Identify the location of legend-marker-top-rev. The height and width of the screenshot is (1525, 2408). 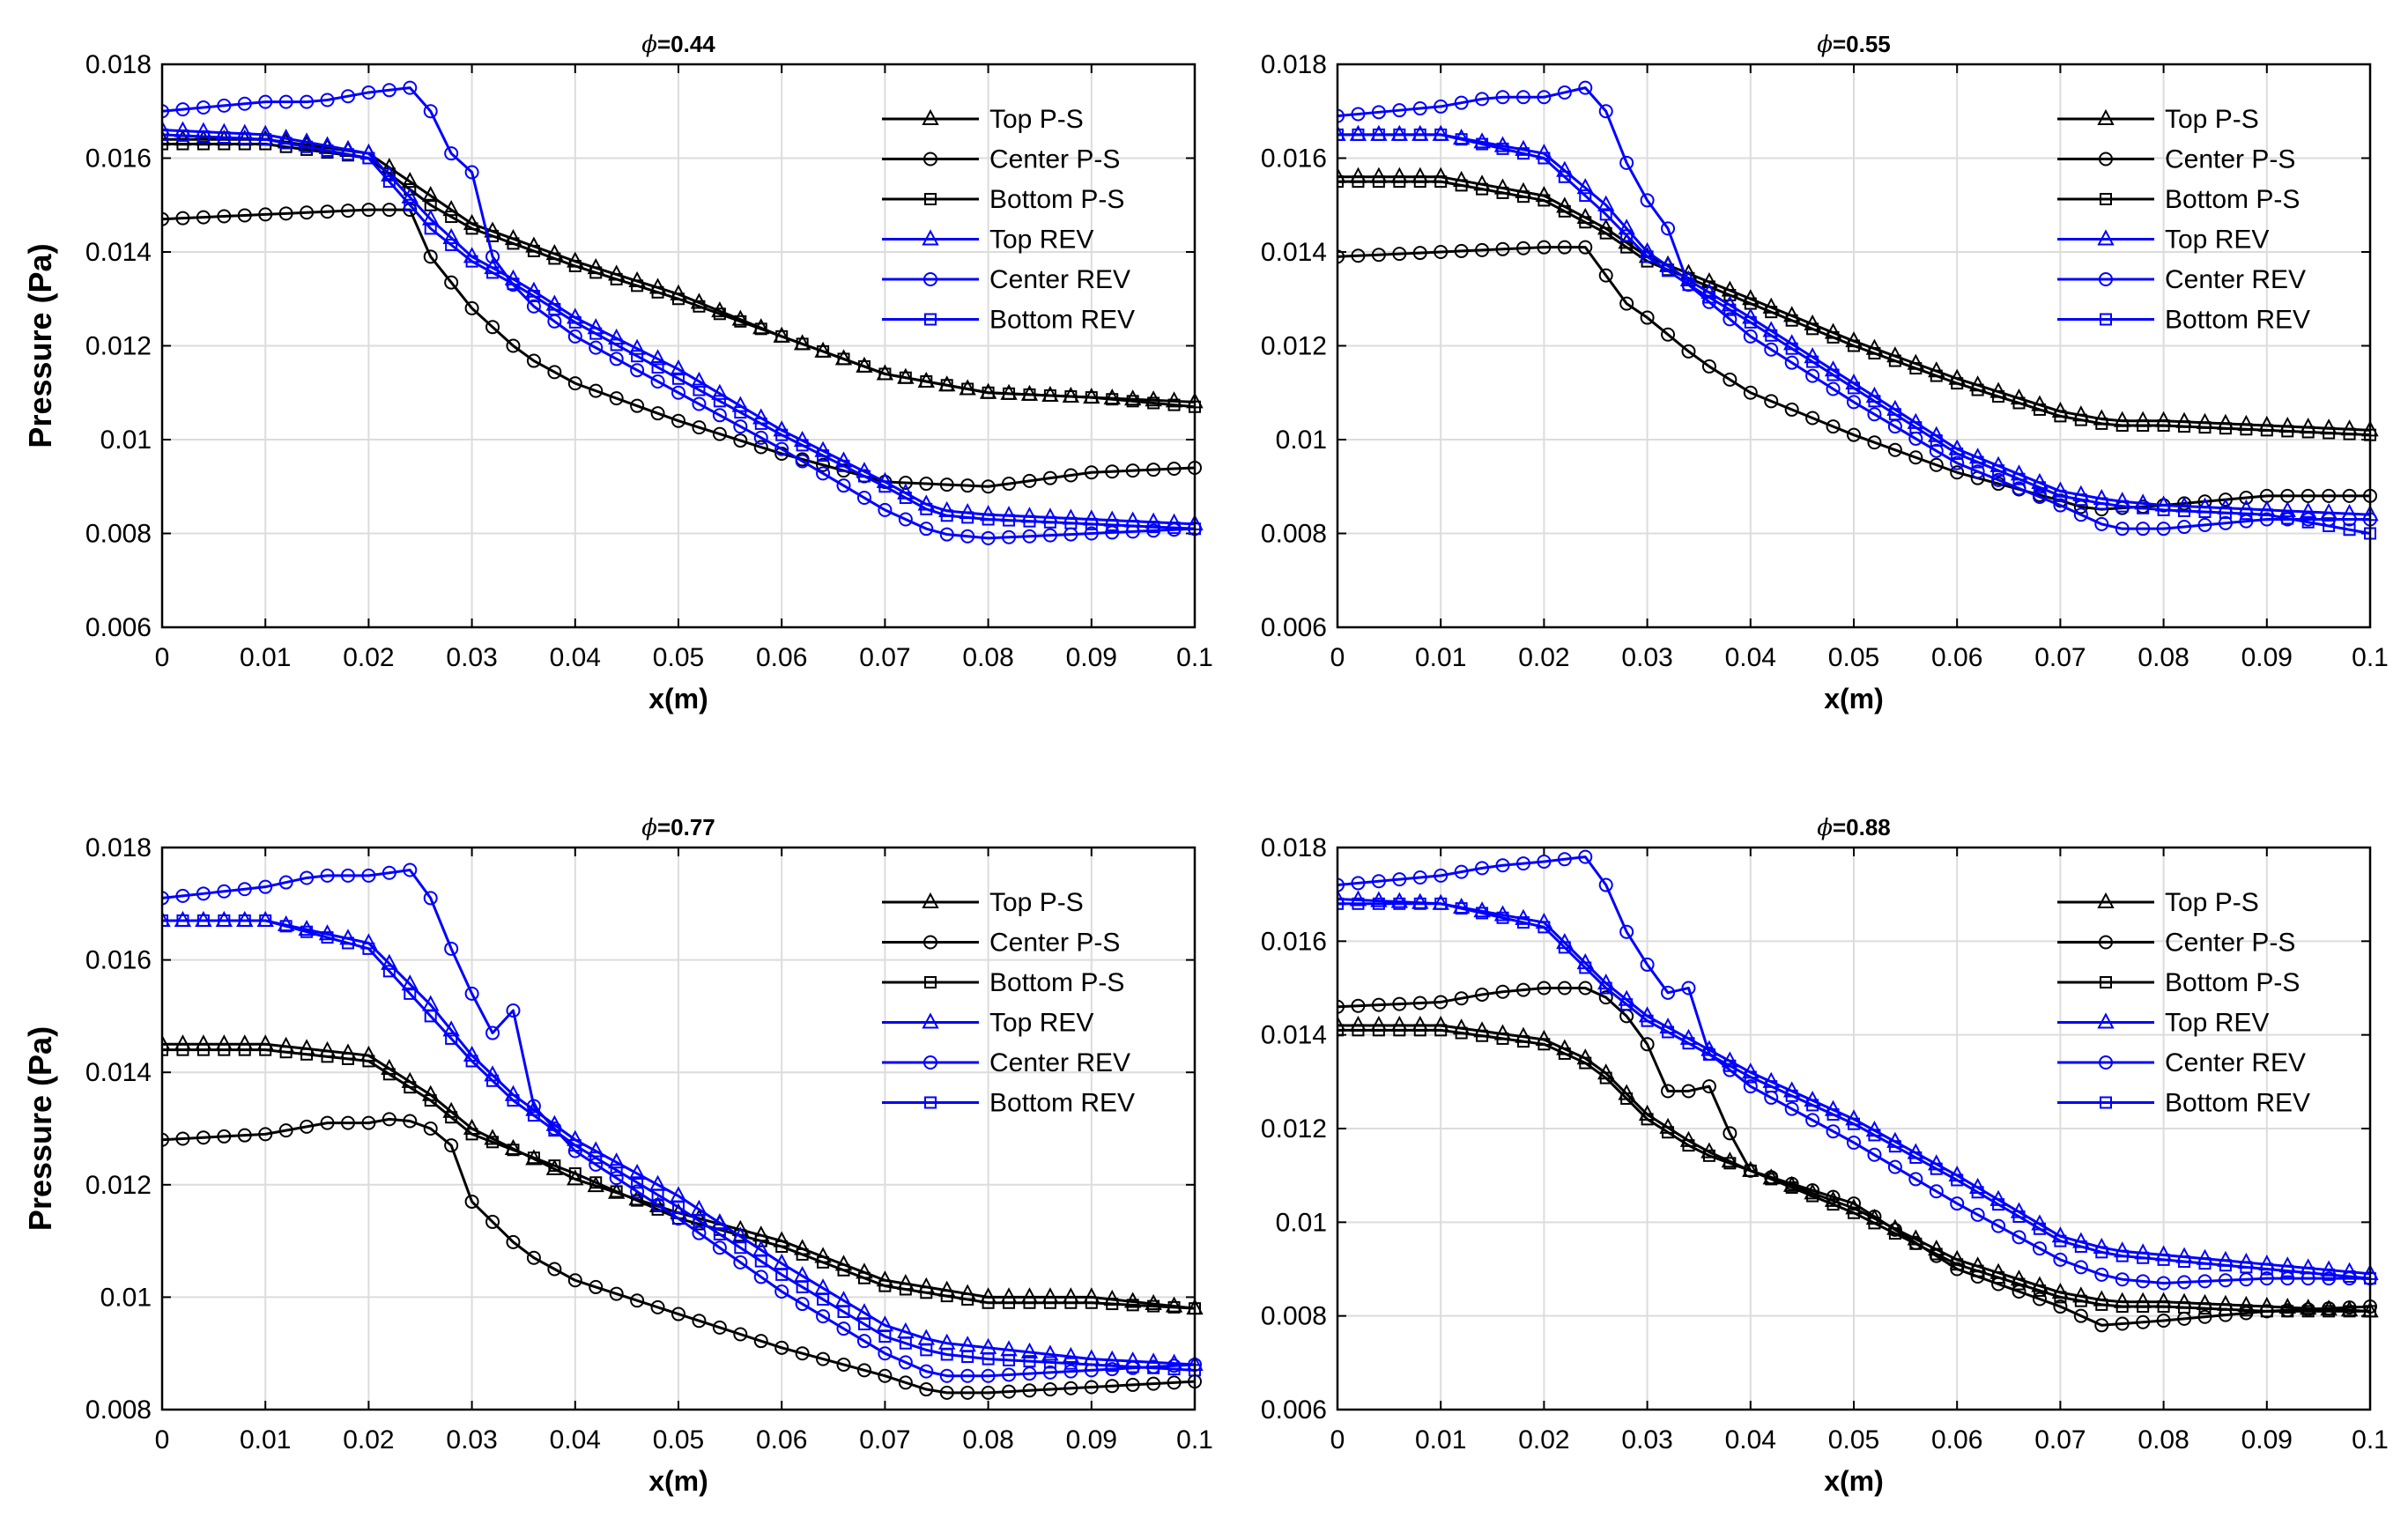
(2106, 237).